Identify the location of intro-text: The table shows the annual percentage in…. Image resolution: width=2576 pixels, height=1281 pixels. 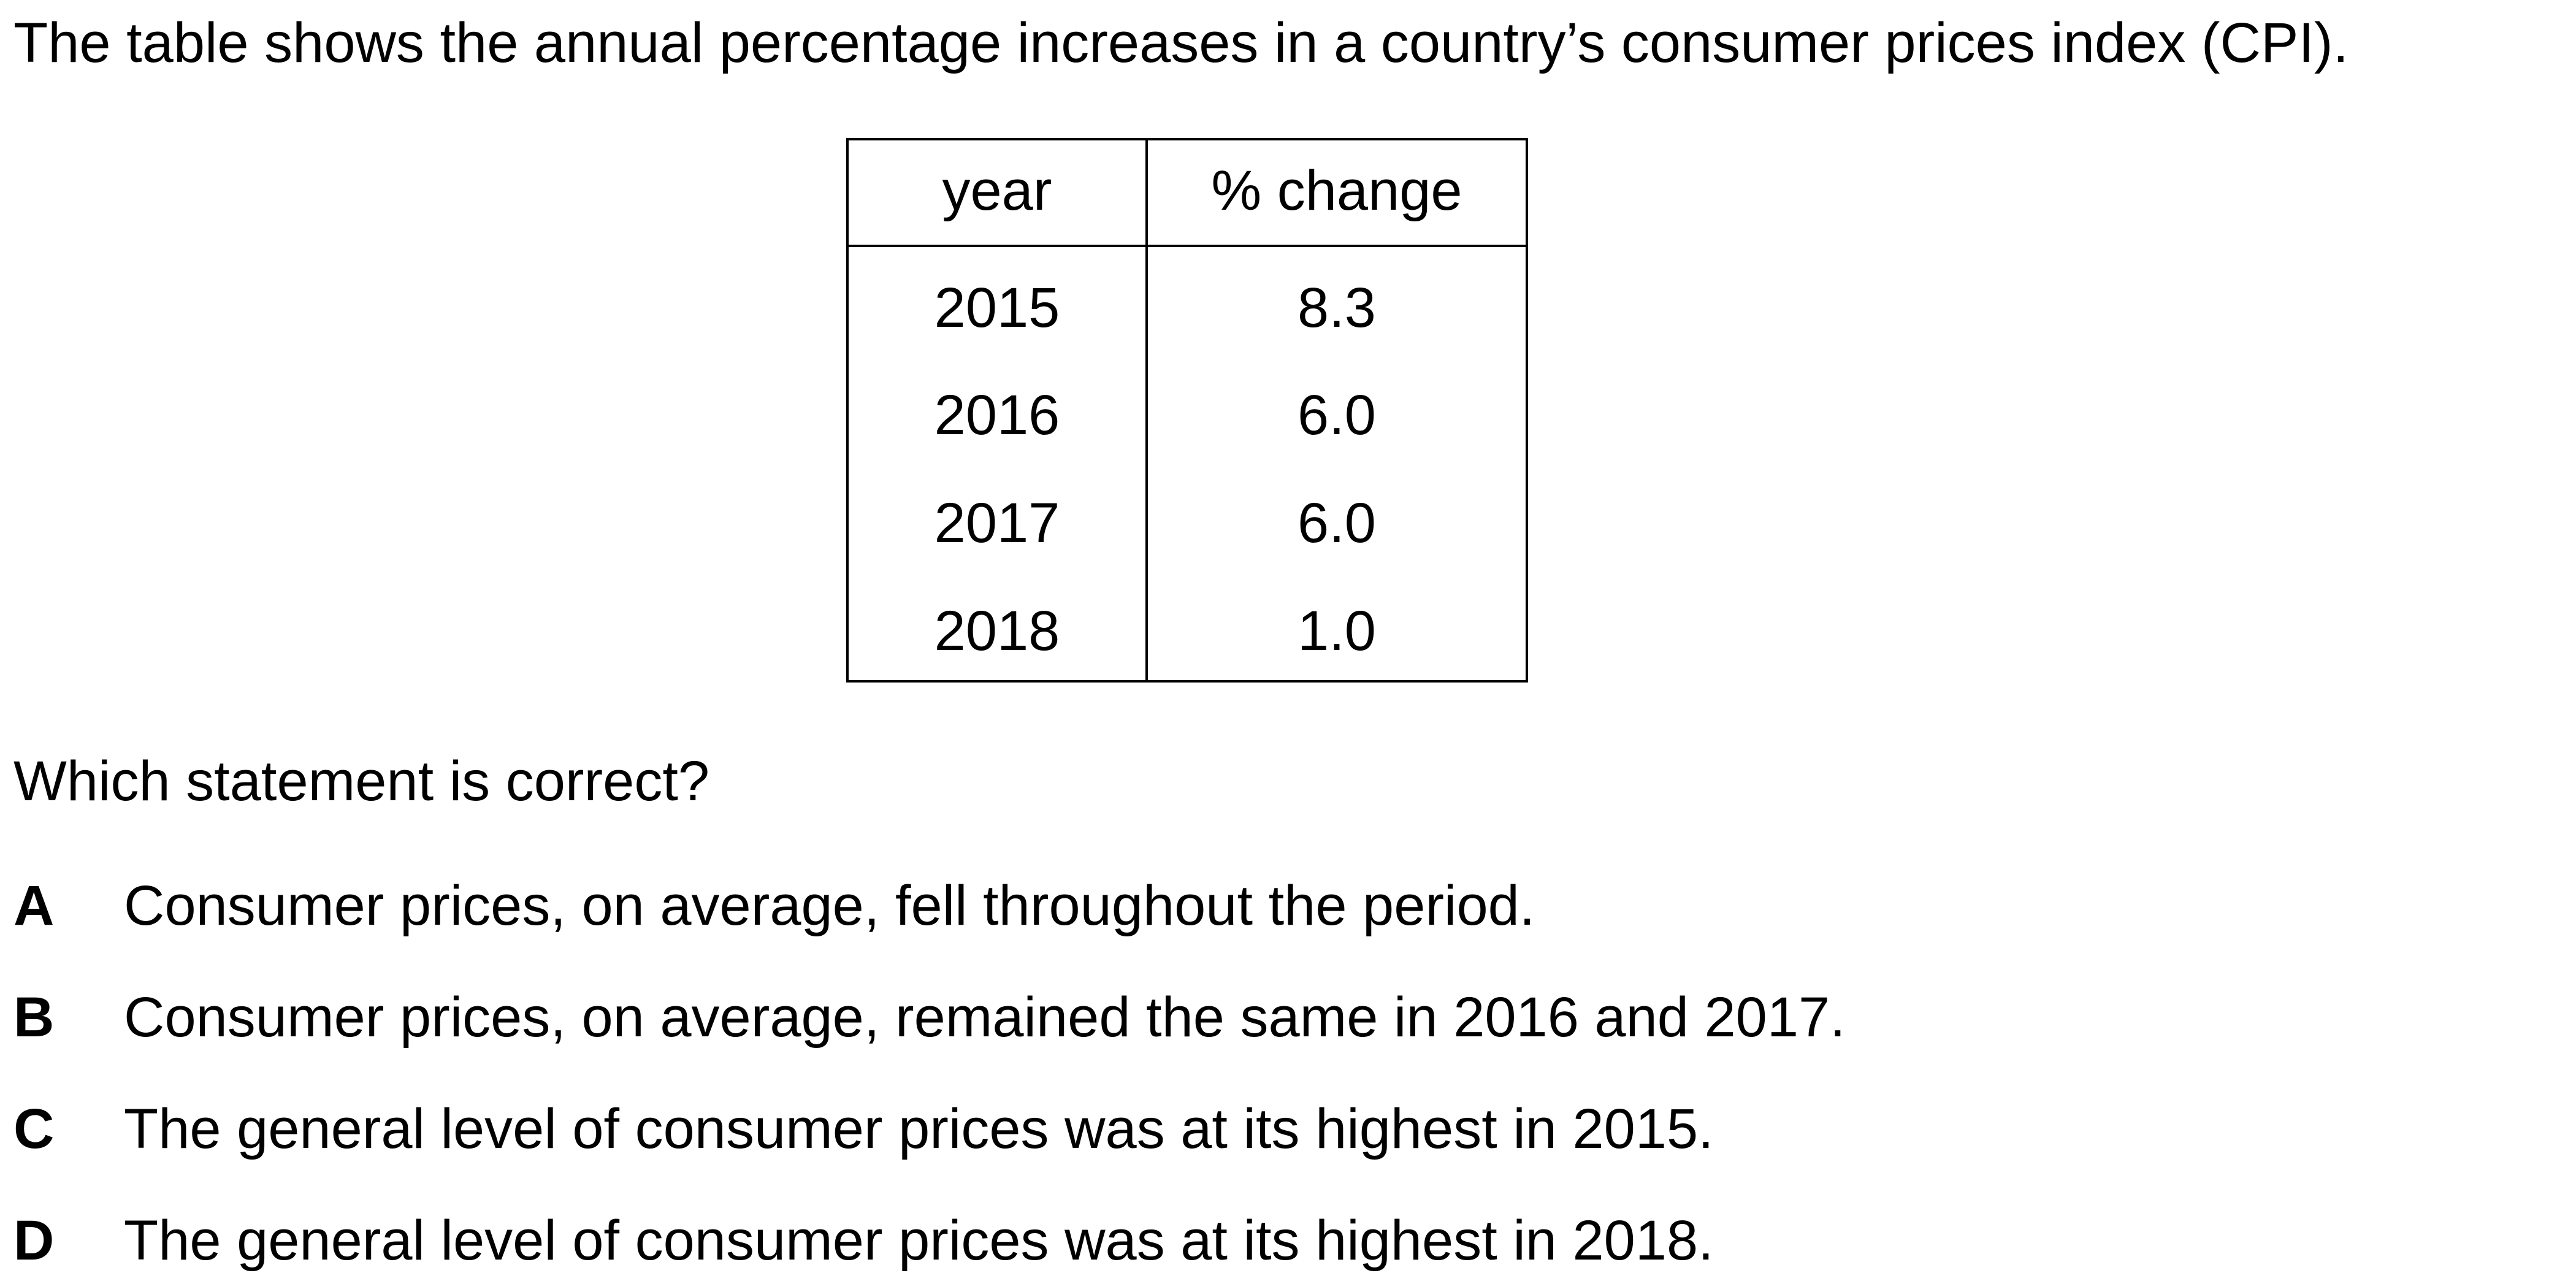
(1181, 43).